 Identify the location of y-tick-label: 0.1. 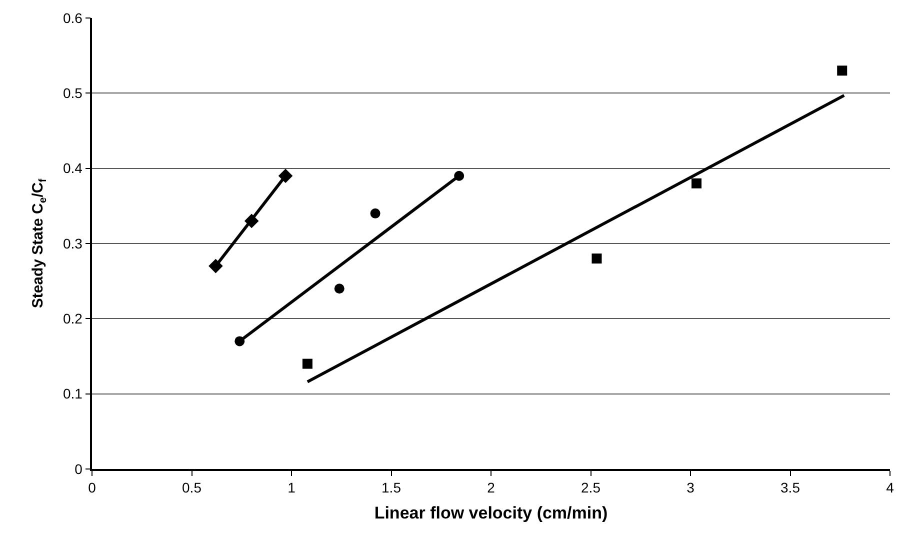
(72, 394).